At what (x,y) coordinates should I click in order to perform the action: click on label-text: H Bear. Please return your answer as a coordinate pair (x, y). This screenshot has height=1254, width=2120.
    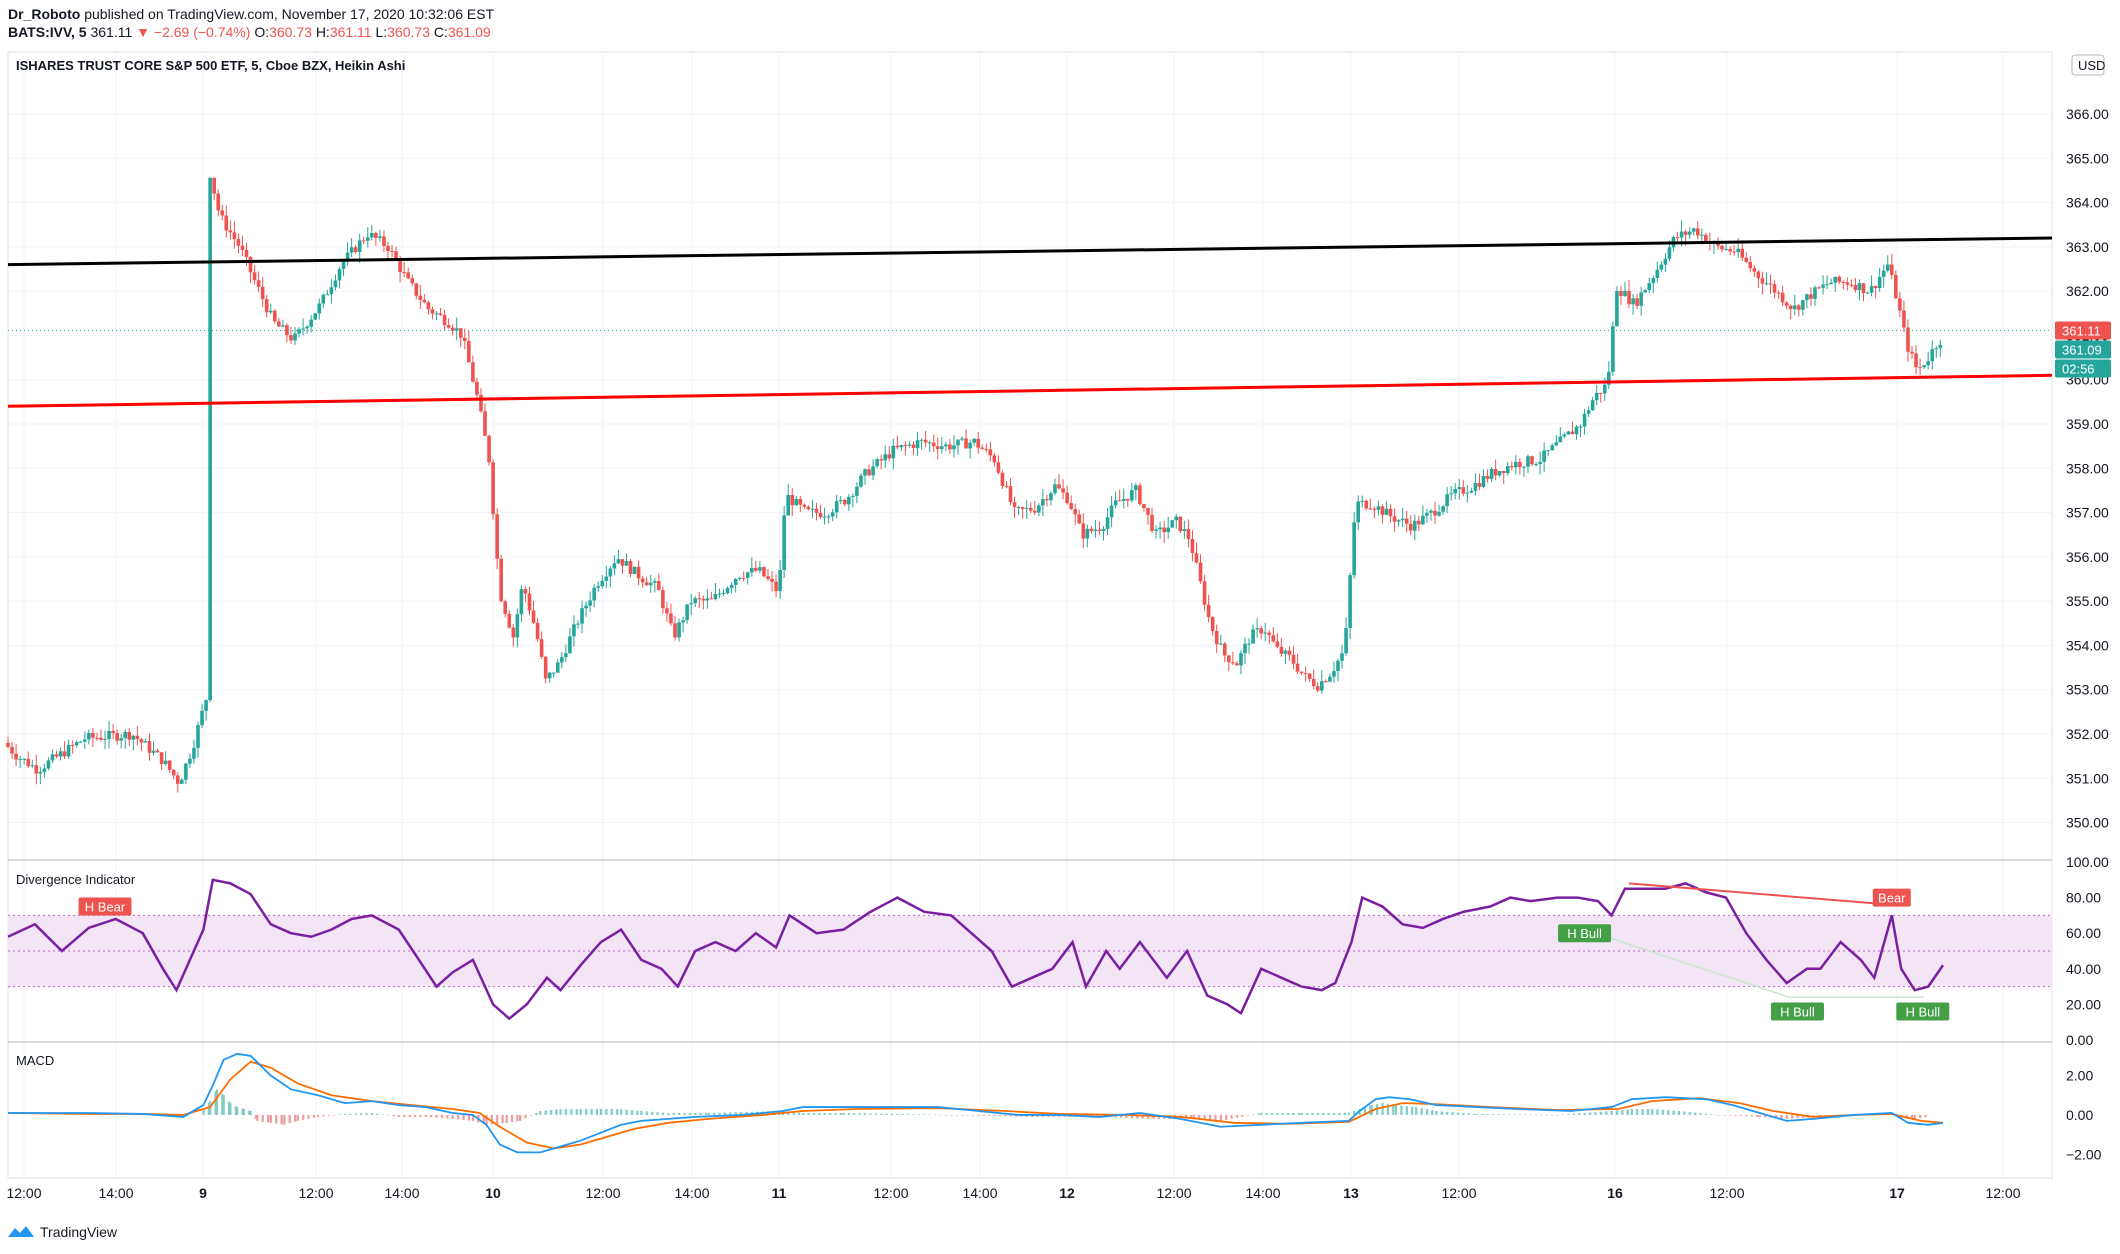
    Looking at the image, I should click on (105, 907).